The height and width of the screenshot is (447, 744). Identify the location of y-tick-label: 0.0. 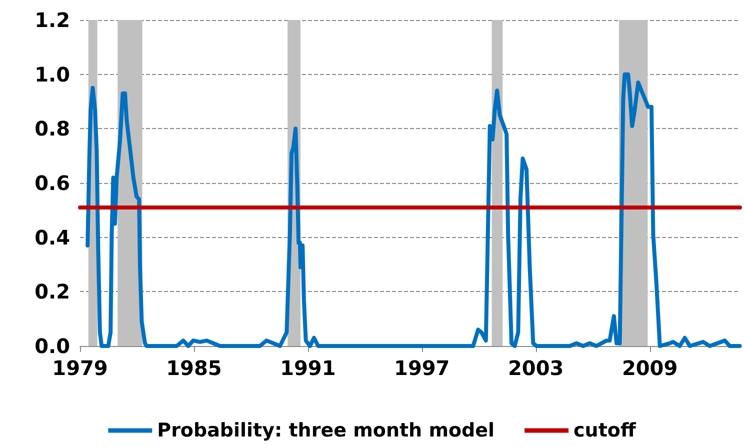
(52, 346).